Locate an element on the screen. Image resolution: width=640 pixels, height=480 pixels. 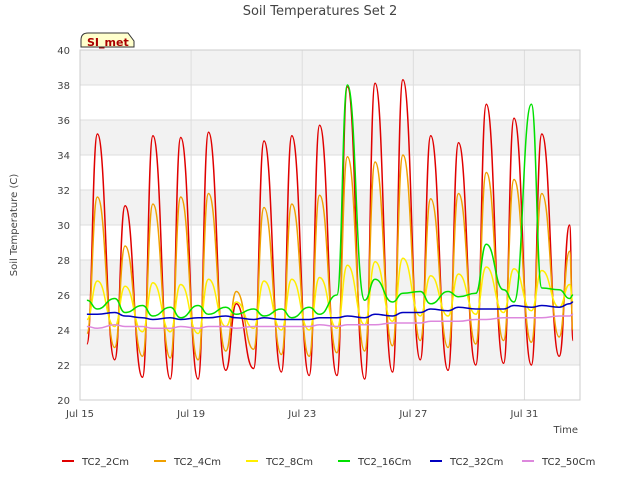
y-tick-label: 40 is located at coordinates (63, 51).